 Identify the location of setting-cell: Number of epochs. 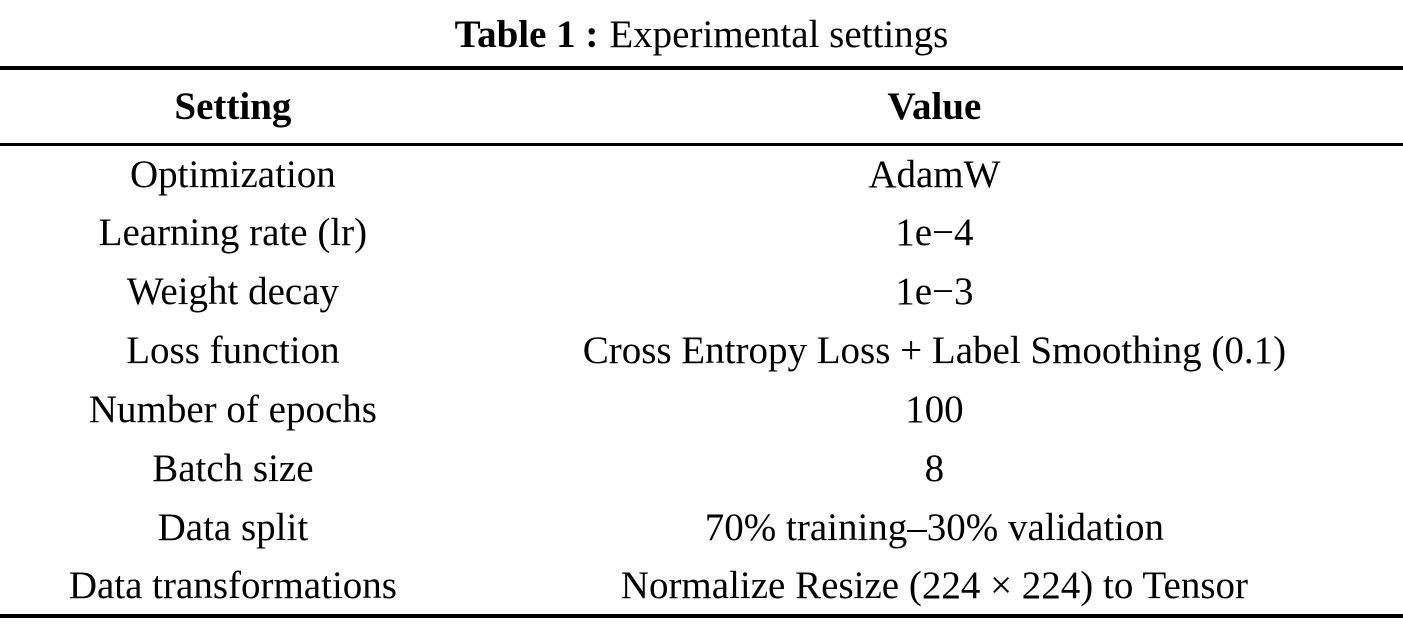
(232, 409).